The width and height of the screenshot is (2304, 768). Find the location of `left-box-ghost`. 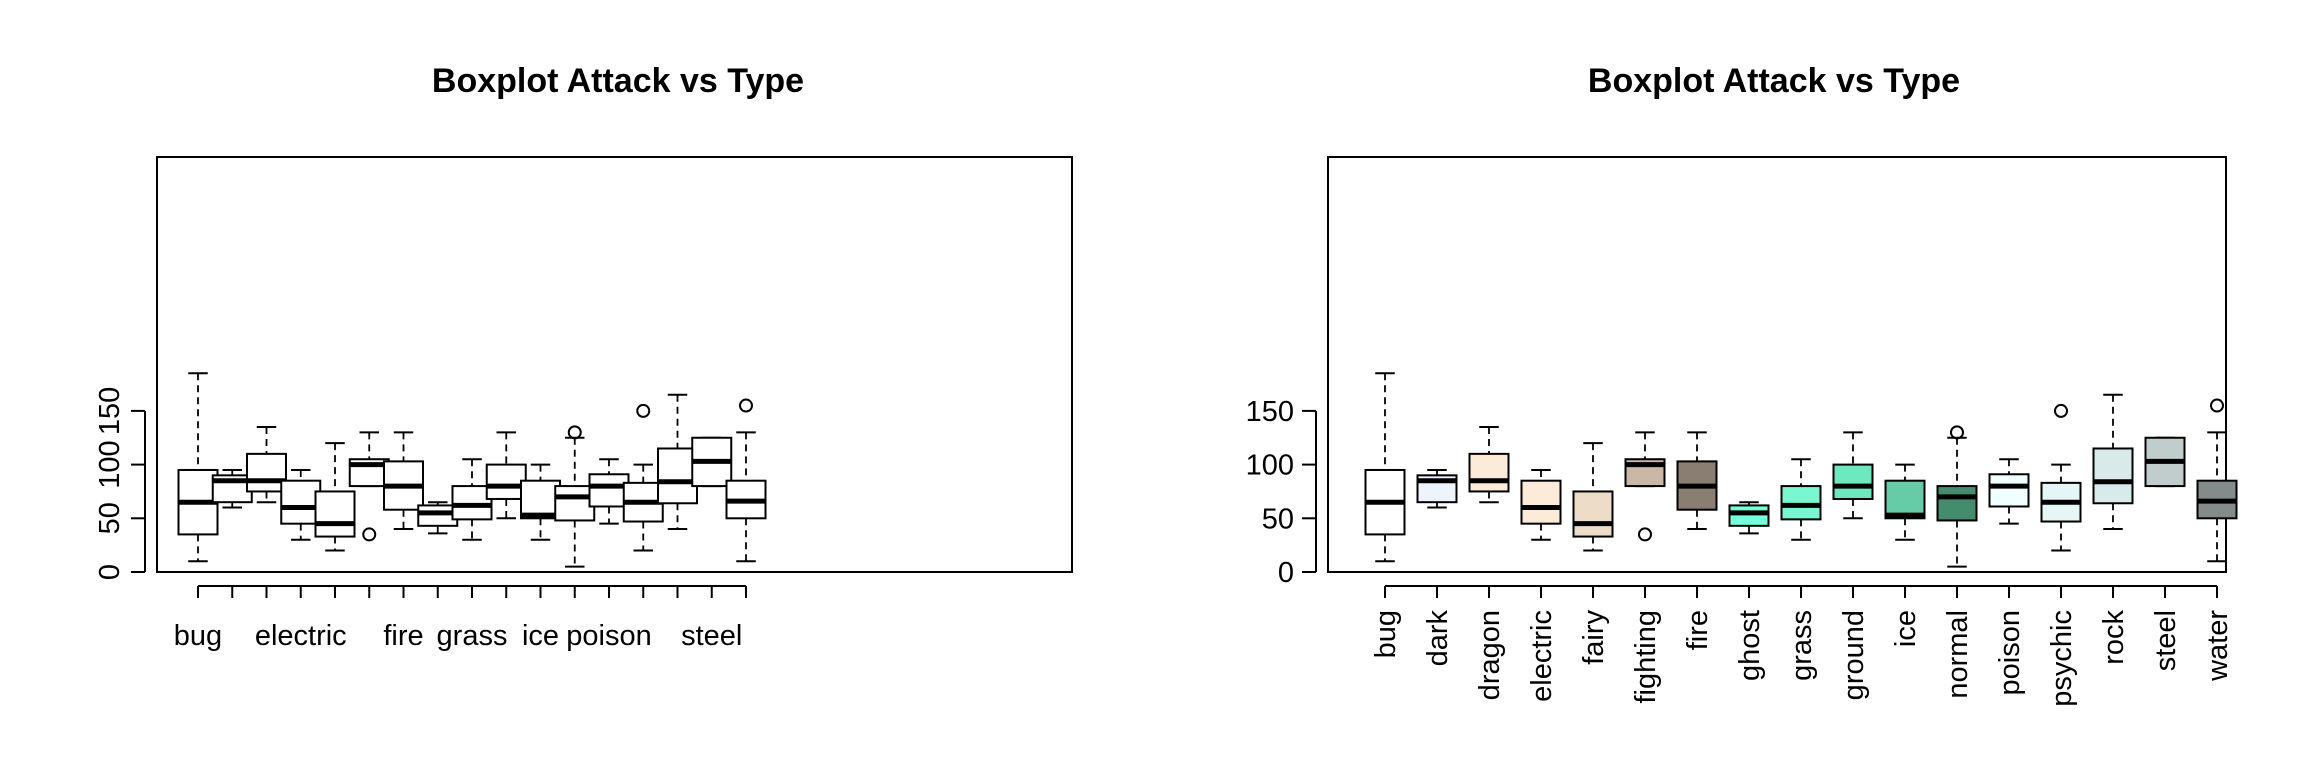

left-box-ghost is located at coordinates (438, 518).